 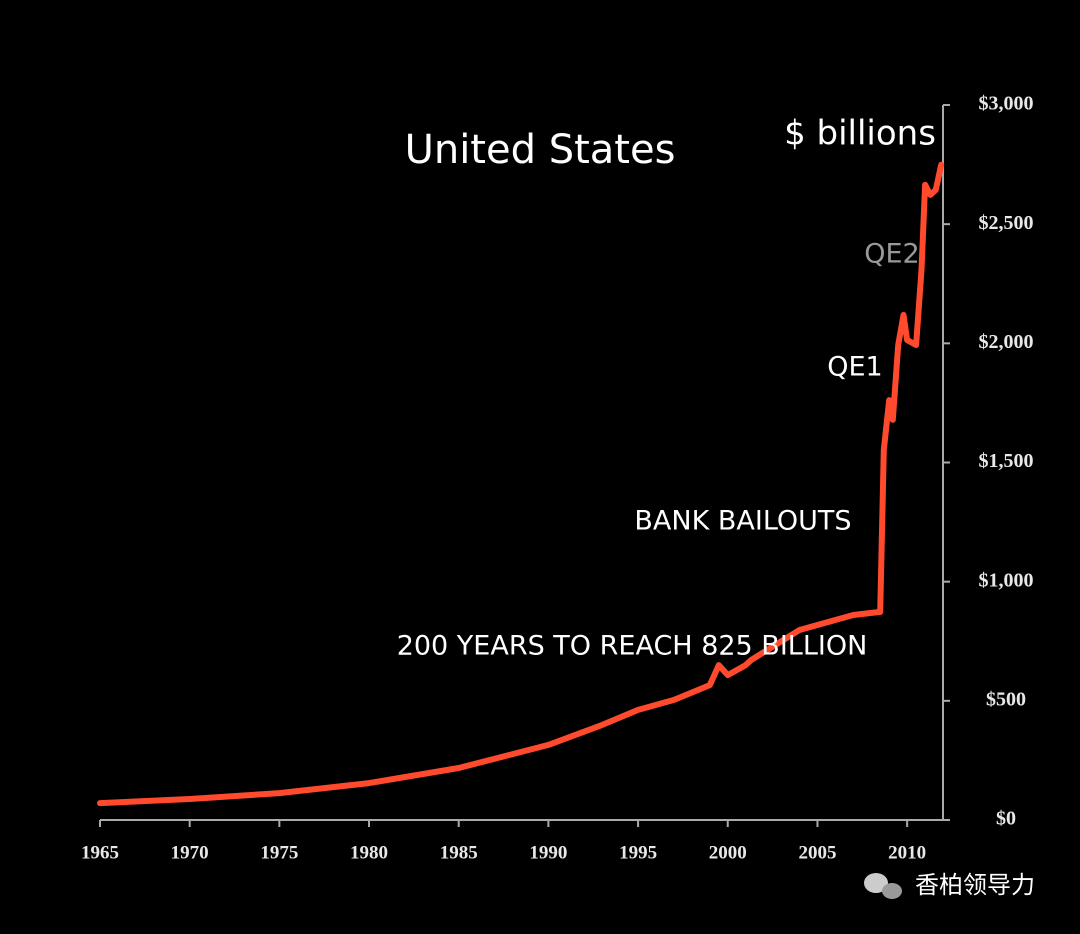 I want to click on x-tick-label: 2005, so click(x=817, y=852).